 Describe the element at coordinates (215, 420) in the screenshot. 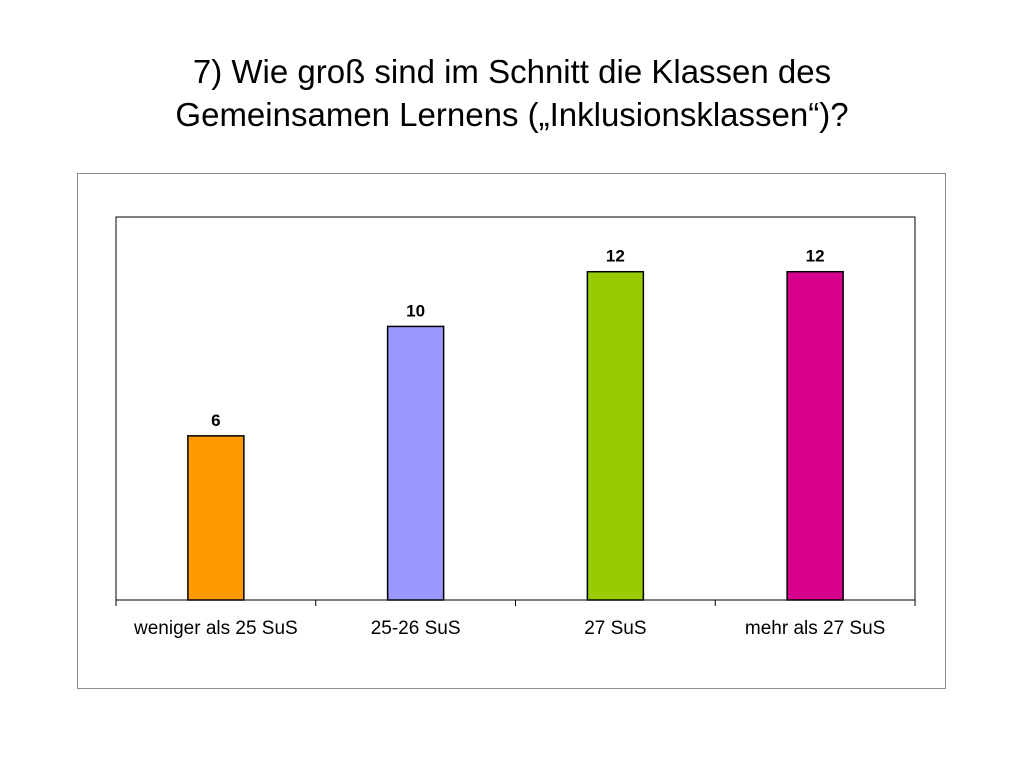

I see `data-label: 6` at that location.